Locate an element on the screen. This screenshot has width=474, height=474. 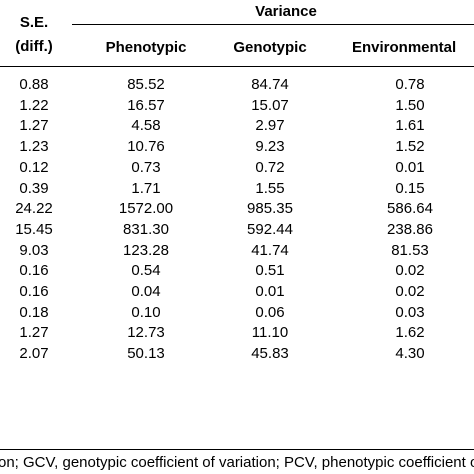
genotypic-cell: 0.01 is located at coordinates (270, 291).